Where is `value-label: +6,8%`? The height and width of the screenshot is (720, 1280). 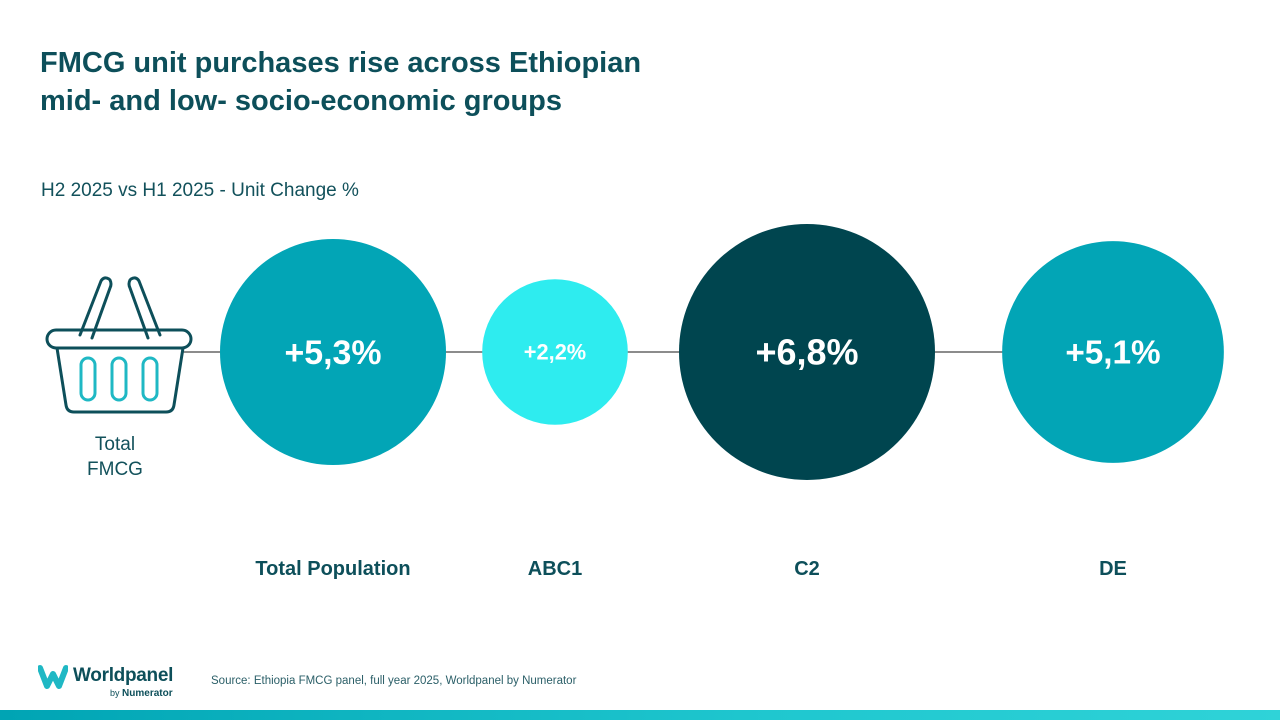 value-label: +6,8% is located at coordinates (806, 352).